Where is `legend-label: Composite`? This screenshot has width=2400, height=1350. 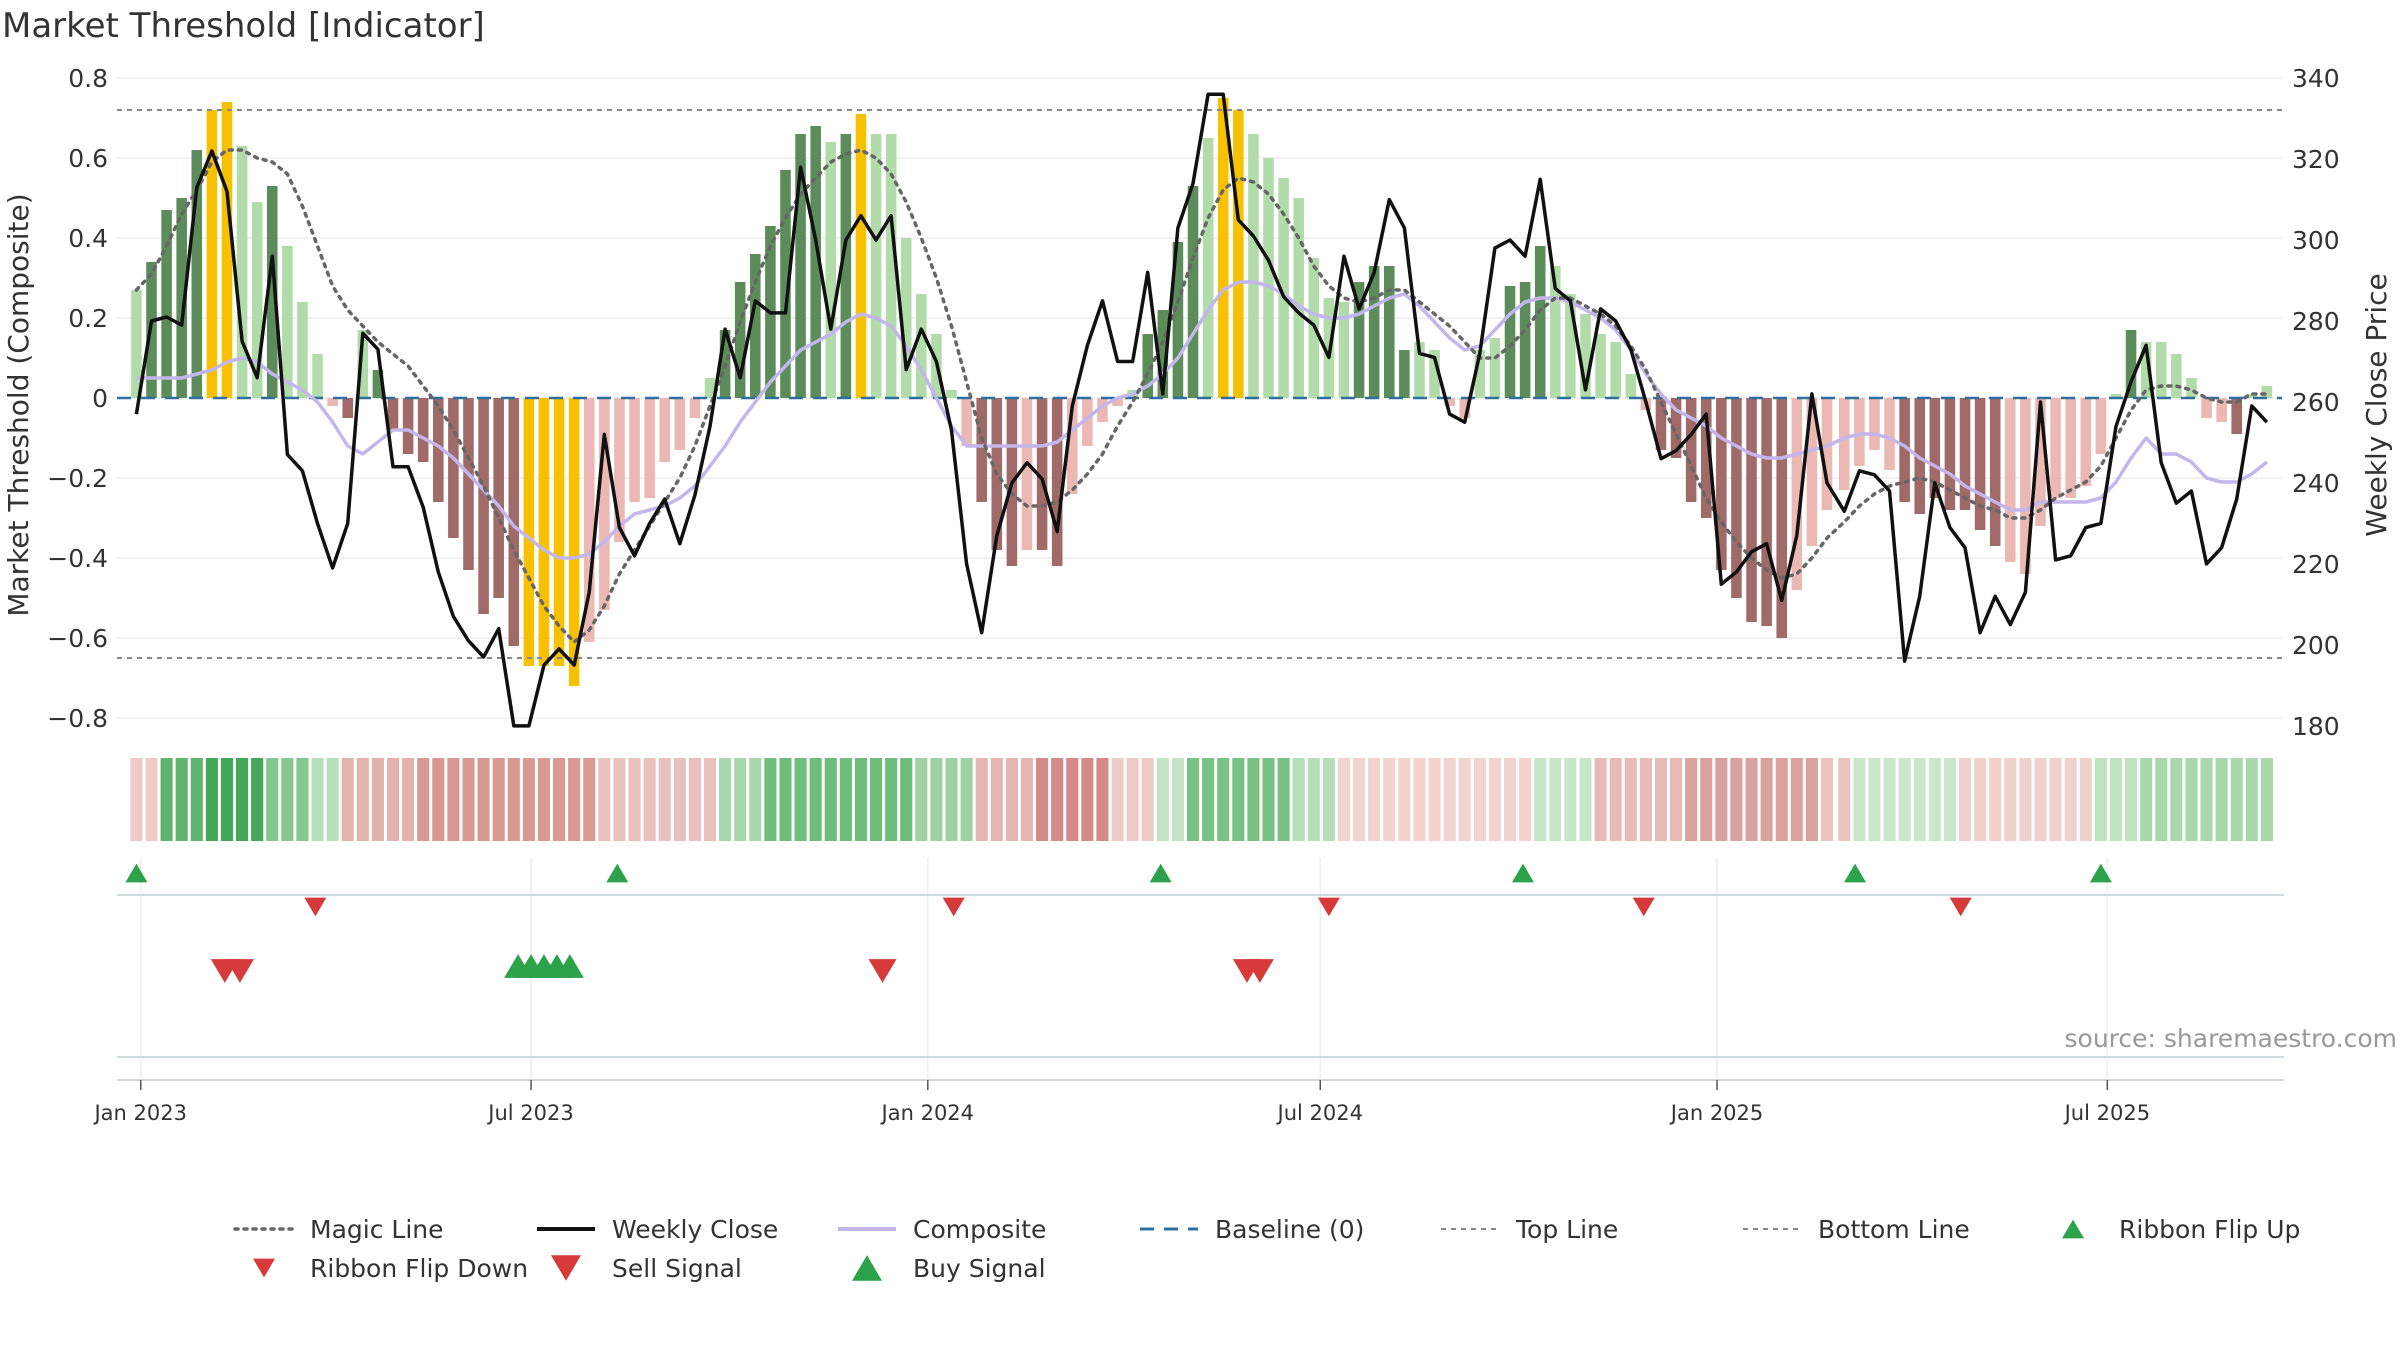 legend-label: Composite is located at coordinates (979, 1229).